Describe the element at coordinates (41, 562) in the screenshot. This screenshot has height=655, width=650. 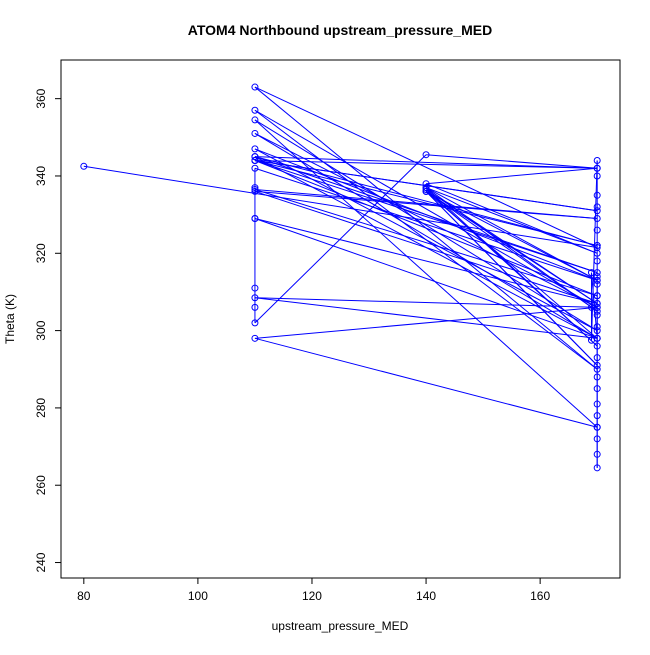
I see `y-tick-label: 240` at that location.